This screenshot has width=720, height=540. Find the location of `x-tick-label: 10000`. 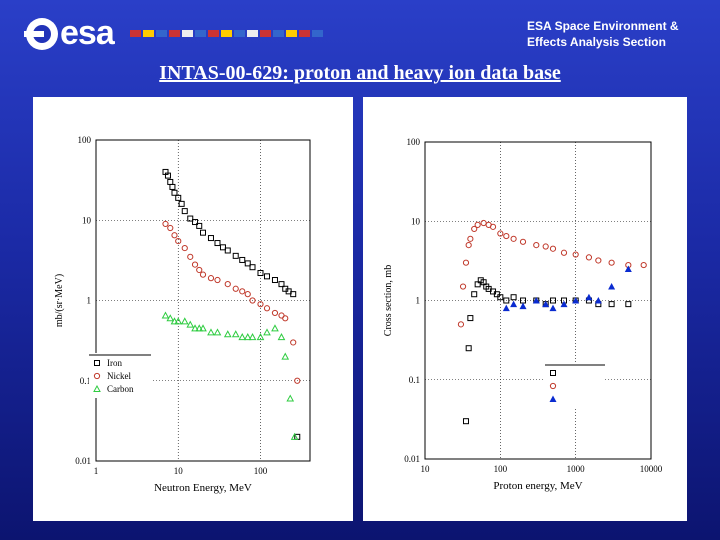

x-tick-label: 10000 is located at coordinates (651, 469).